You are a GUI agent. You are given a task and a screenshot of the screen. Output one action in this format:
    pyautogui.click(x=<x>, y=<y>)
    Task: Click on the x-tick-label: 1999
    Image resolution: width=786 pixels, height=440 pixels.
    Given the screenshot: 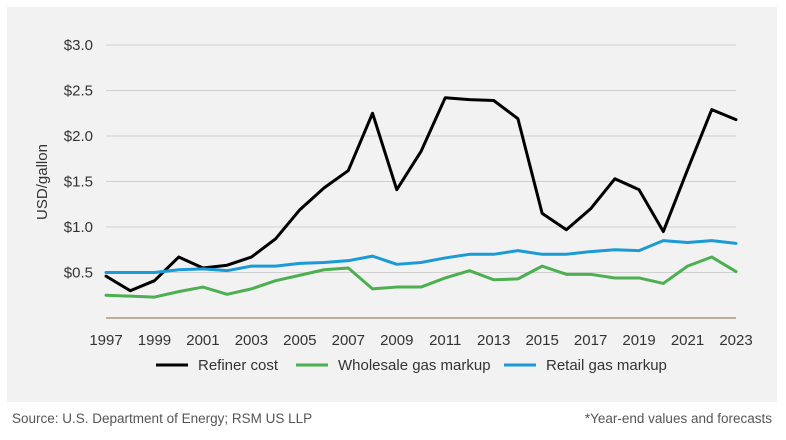 What is the action you would take?
    pyautogui.click(x=154, y=340)
    